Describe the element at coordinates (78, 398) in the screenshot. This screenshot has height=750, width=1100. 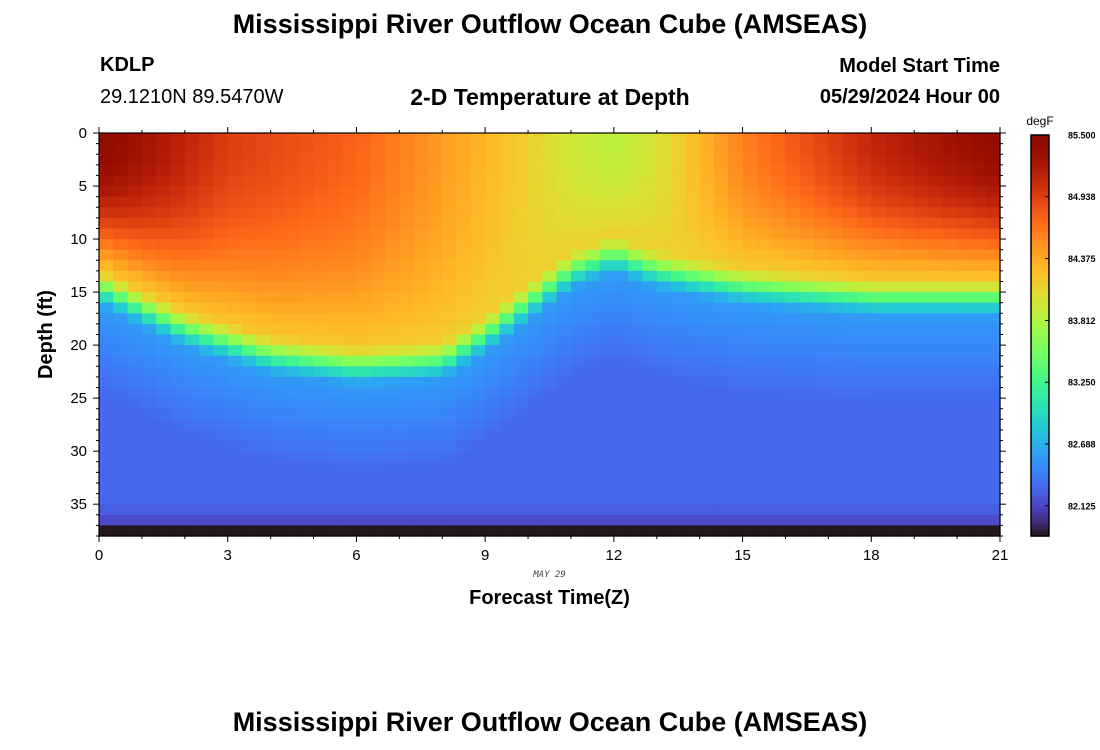
I see `y-tick-label: 25` at that location.